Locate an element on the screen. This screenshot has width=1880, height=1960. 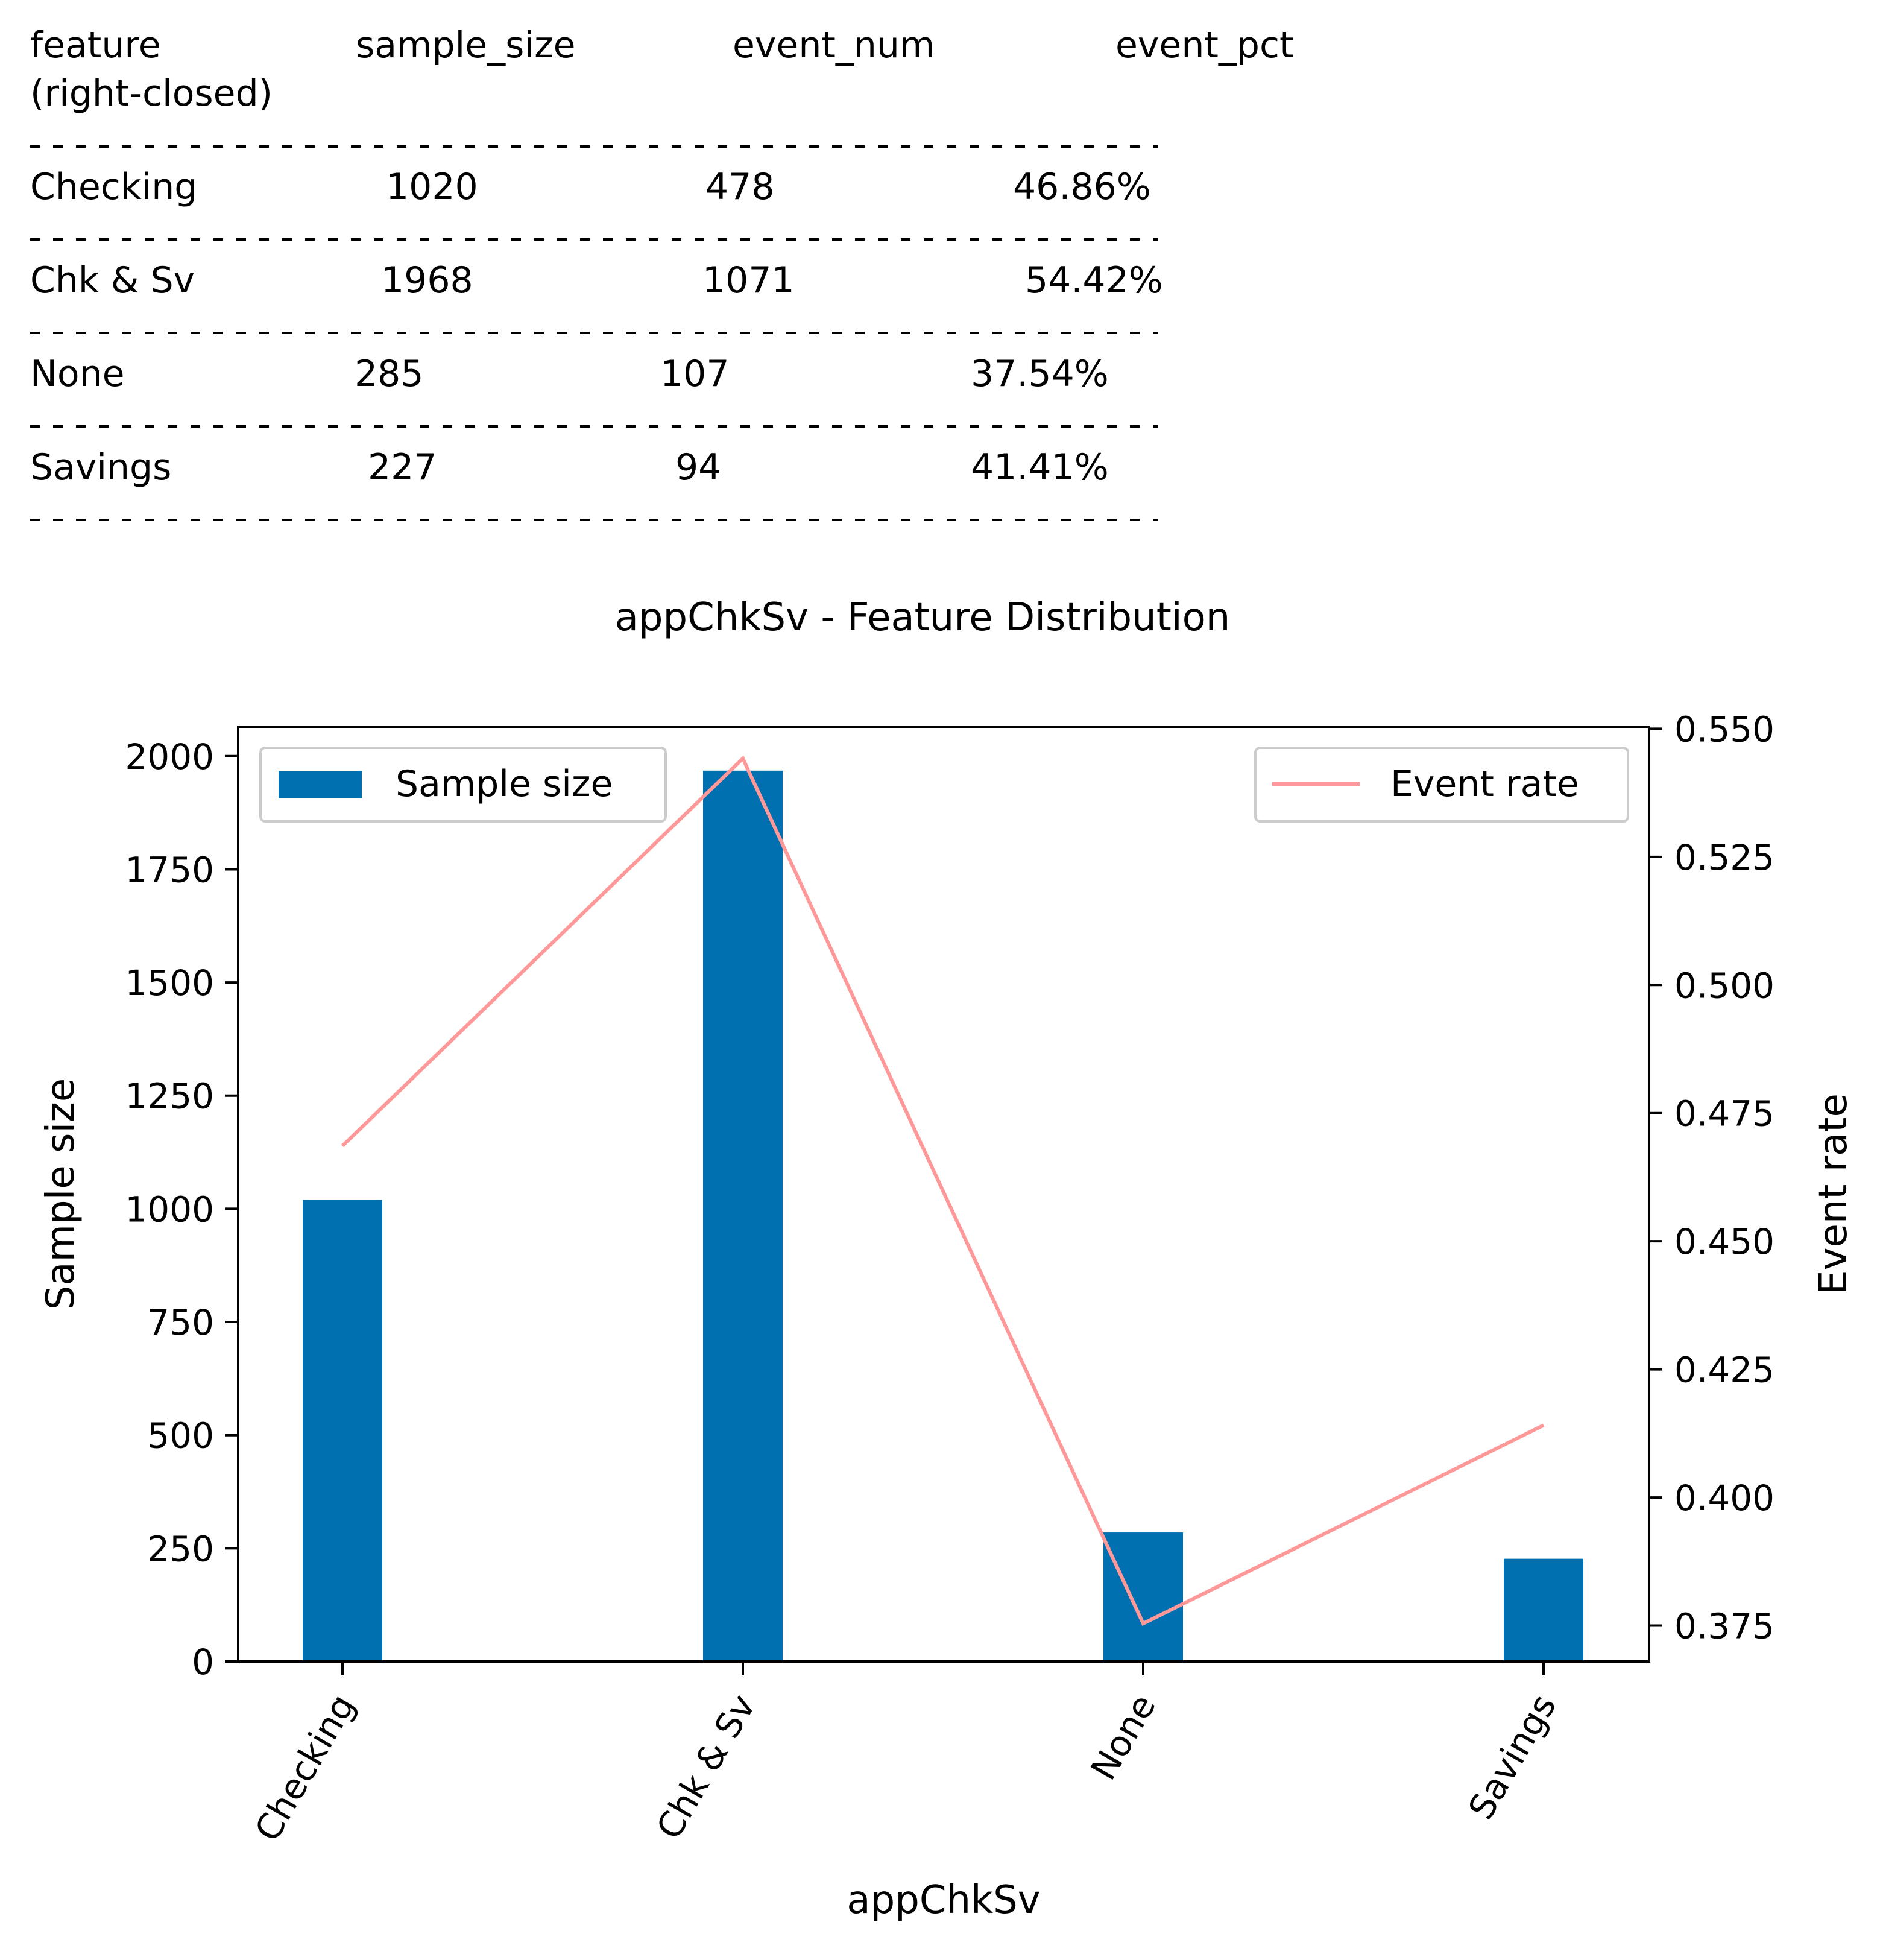
y2-tick-label: 0.375 is located at coordinates (1724, 1626).